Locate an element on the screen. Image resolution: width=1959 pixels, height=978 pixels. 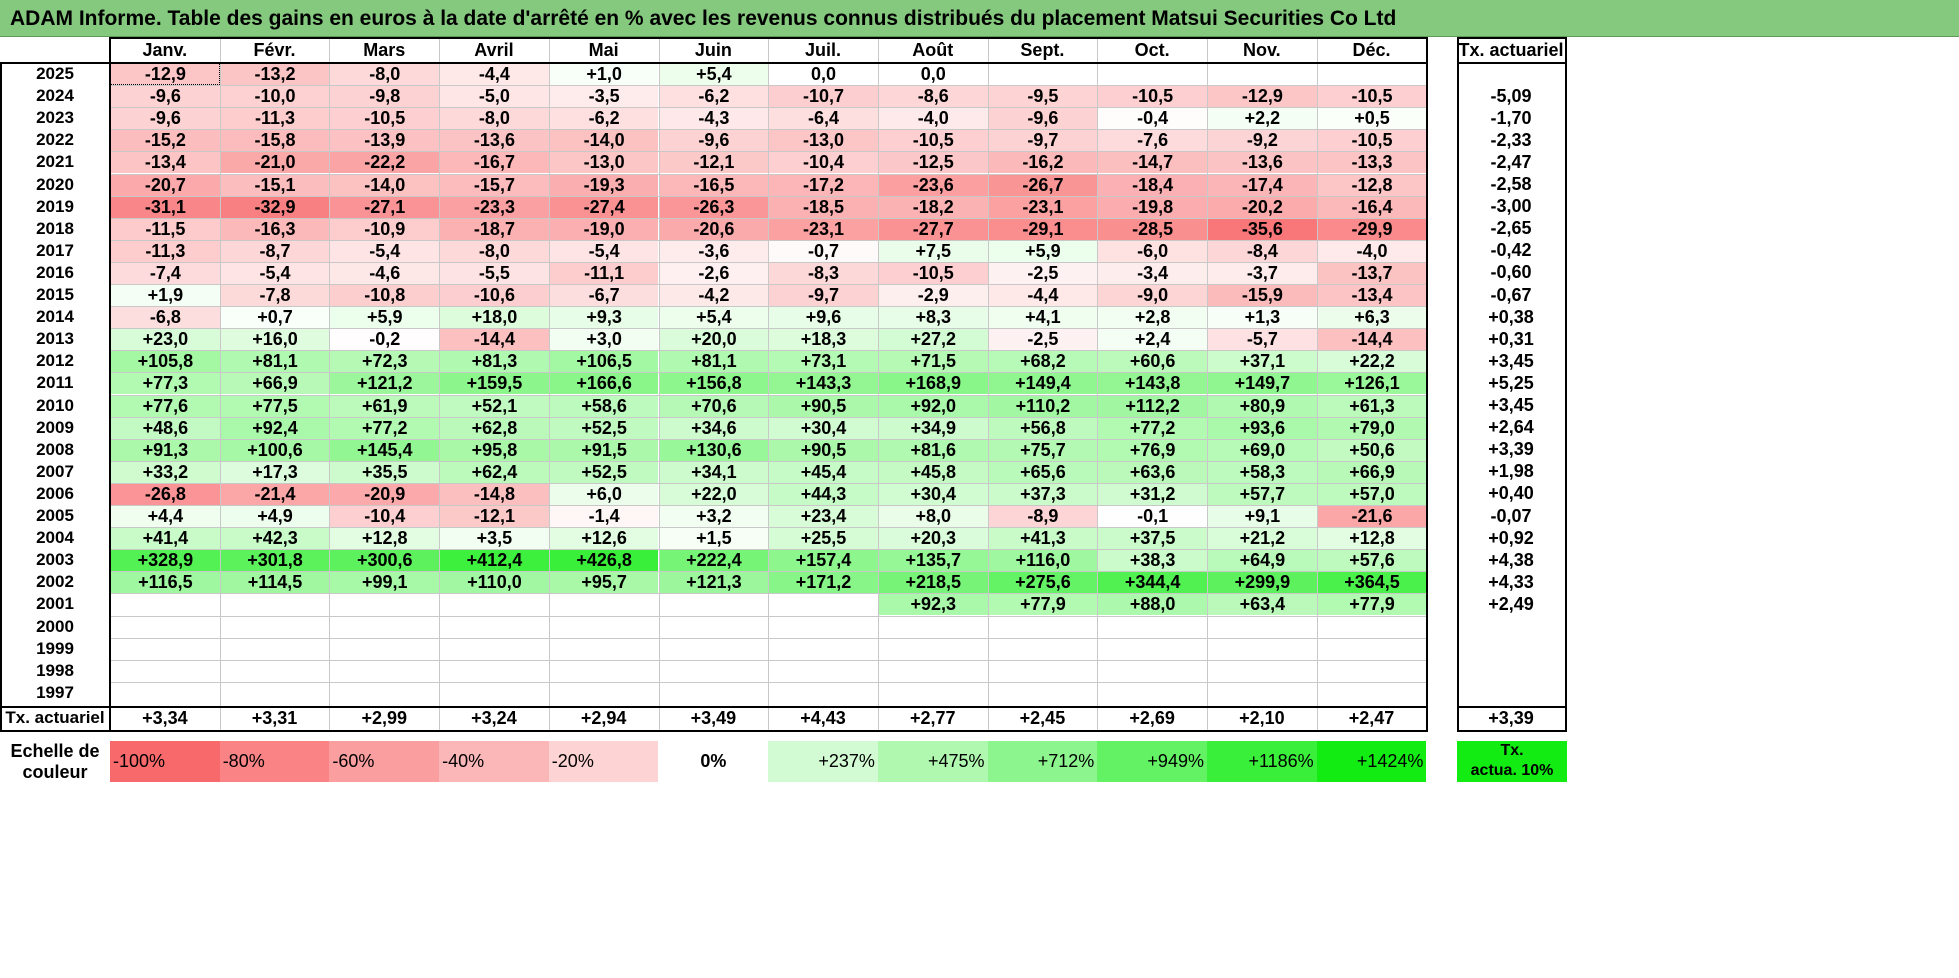
table-cell: +426,8 is located at coordinates (604, 561).